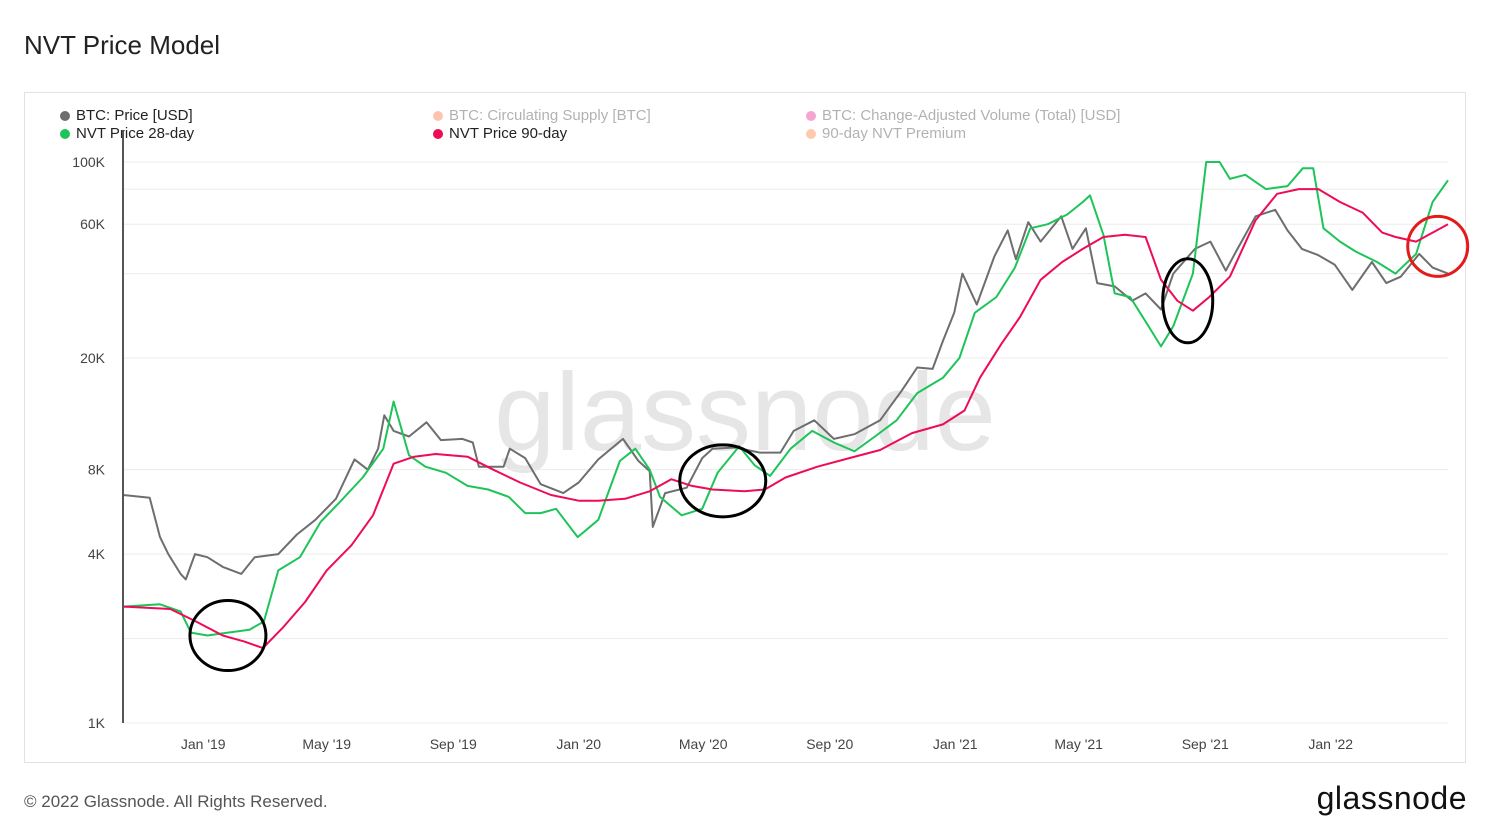 The width and height of the screenshot is (1489, 837). Describe the element at coordinates (745, 412) in the screenshot. I see `watermark: glassnode` at that location.